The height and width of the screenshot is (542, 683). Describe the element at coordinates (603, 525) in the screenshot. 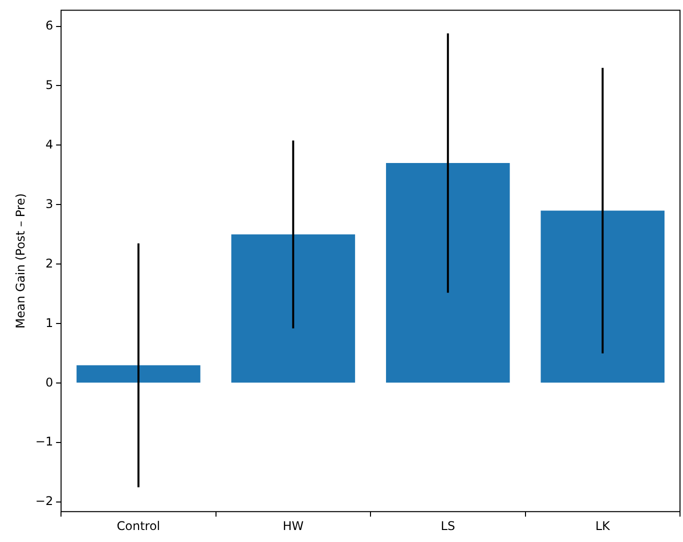

I see `x-tick-label: LK` at that location.